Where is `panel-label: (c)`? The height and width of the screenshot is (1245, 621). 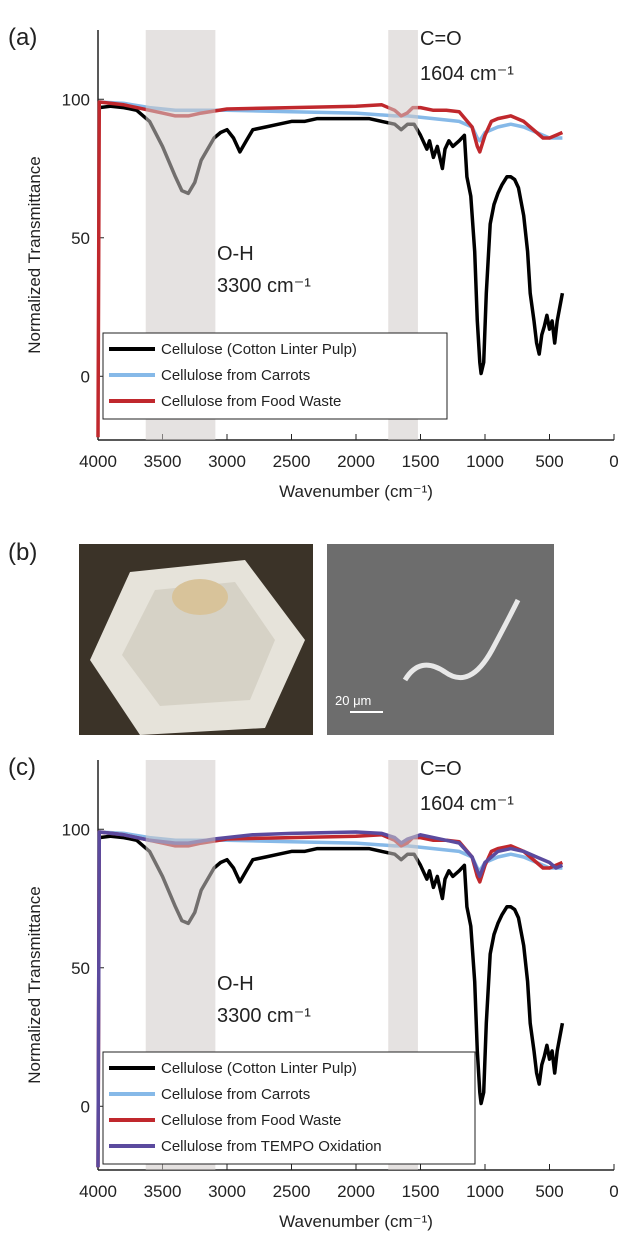
panel-label: (c) is located at coordinates (22, 767).